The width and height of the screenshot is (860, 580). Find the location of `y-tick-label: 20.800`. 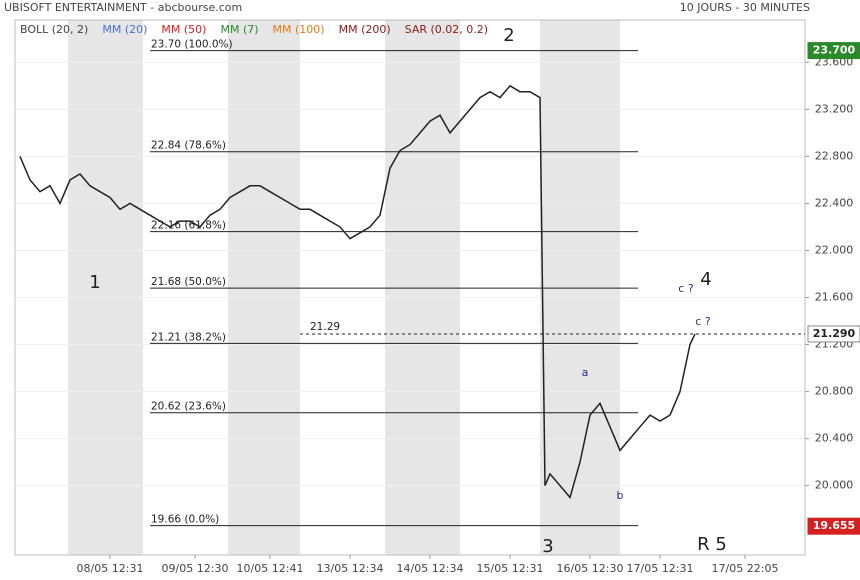

y-tick-label: 20.800 is located at coordinates (834, 391).